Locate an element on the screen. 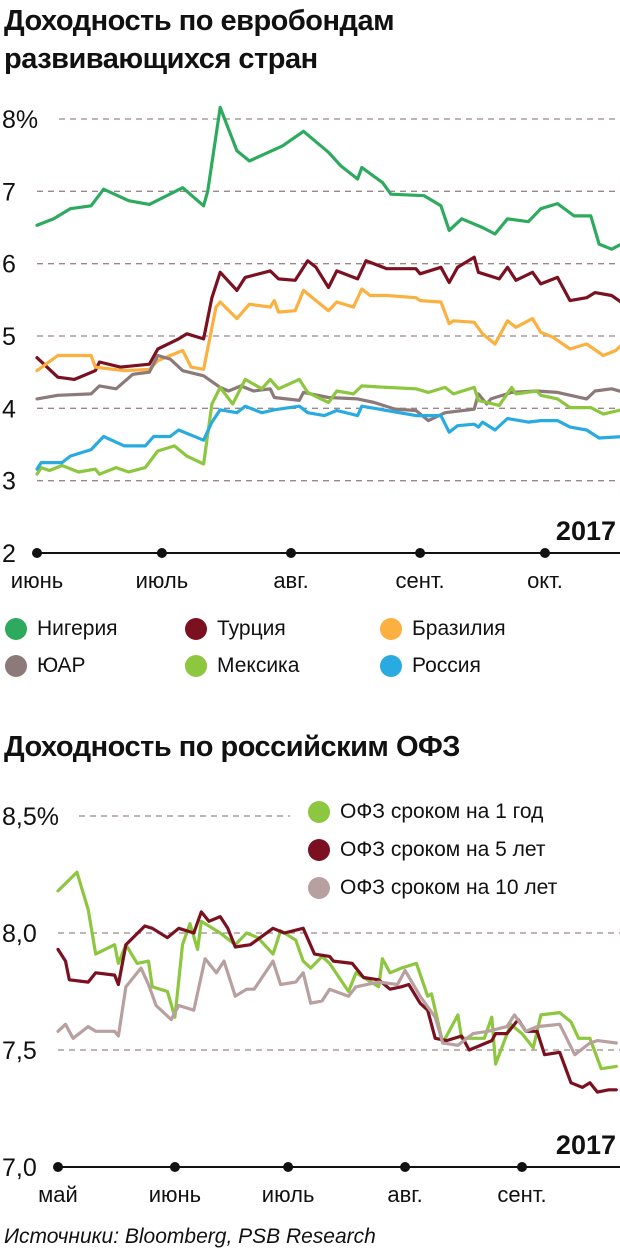 The image size is (620, 1257). chart2-legend-item: ОФЗ сроком на 10 лет is located at coordinates (432, 888).